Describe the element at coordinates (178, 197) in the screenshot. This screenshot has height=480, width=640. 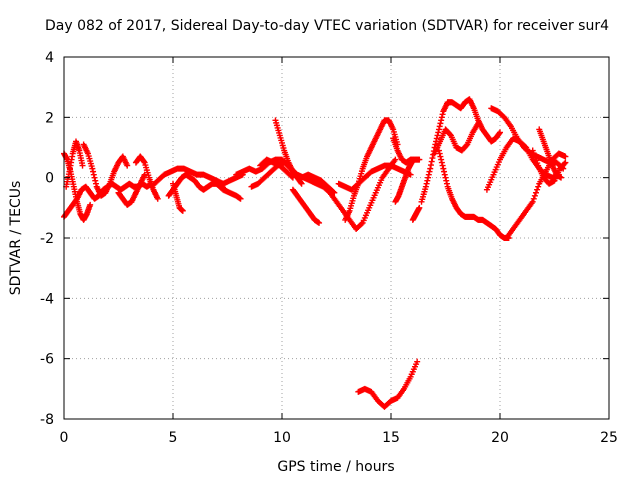
I see `series-arc-i` at that location.